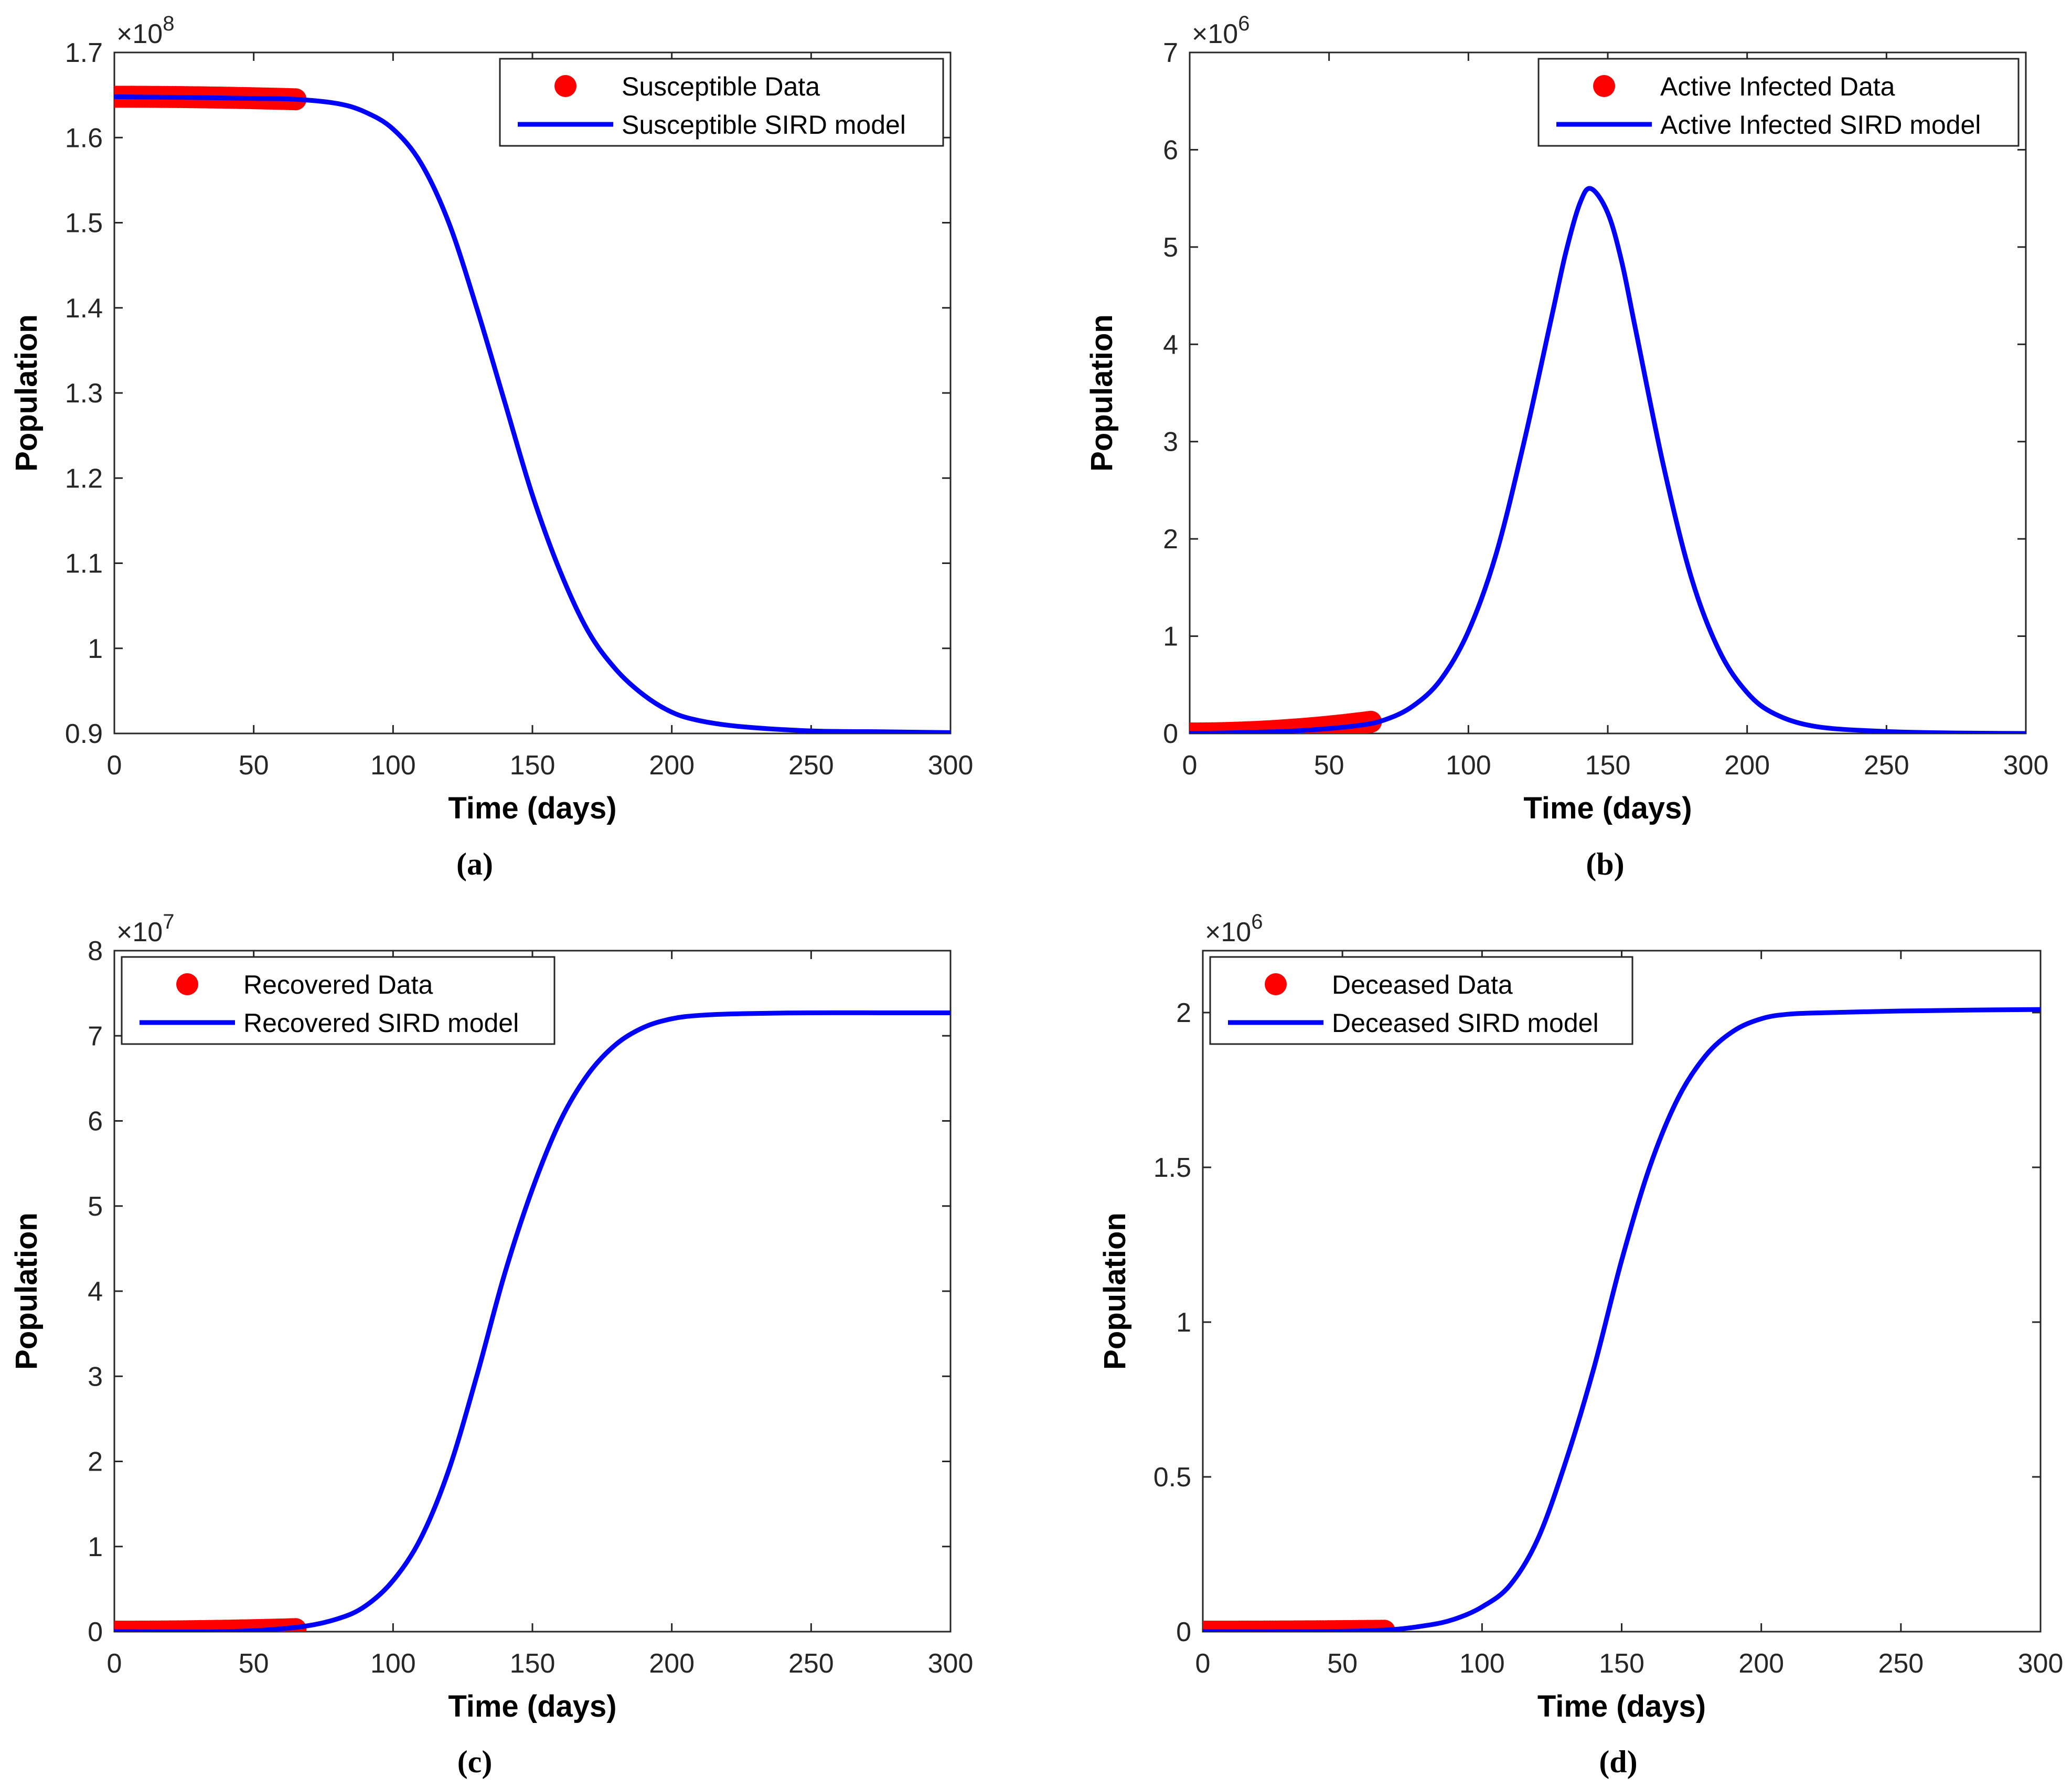 This screenshot has width=2072, height=1788. I want to click on legend-data-label: Active Infected Data, so click(1777, 86).